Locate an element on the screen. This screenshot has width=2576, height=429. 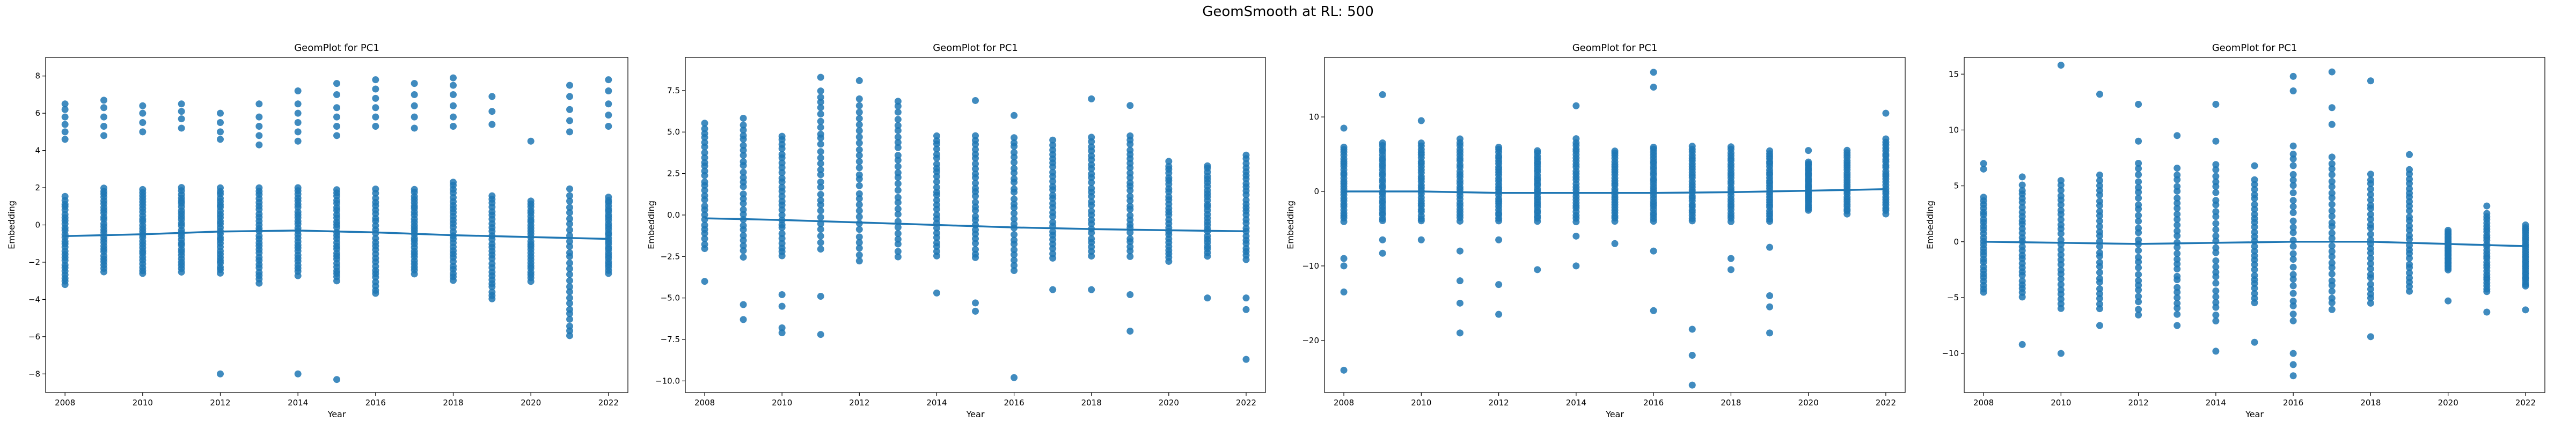
x-tick-label: 2012 is located at coordinates (220, 403).